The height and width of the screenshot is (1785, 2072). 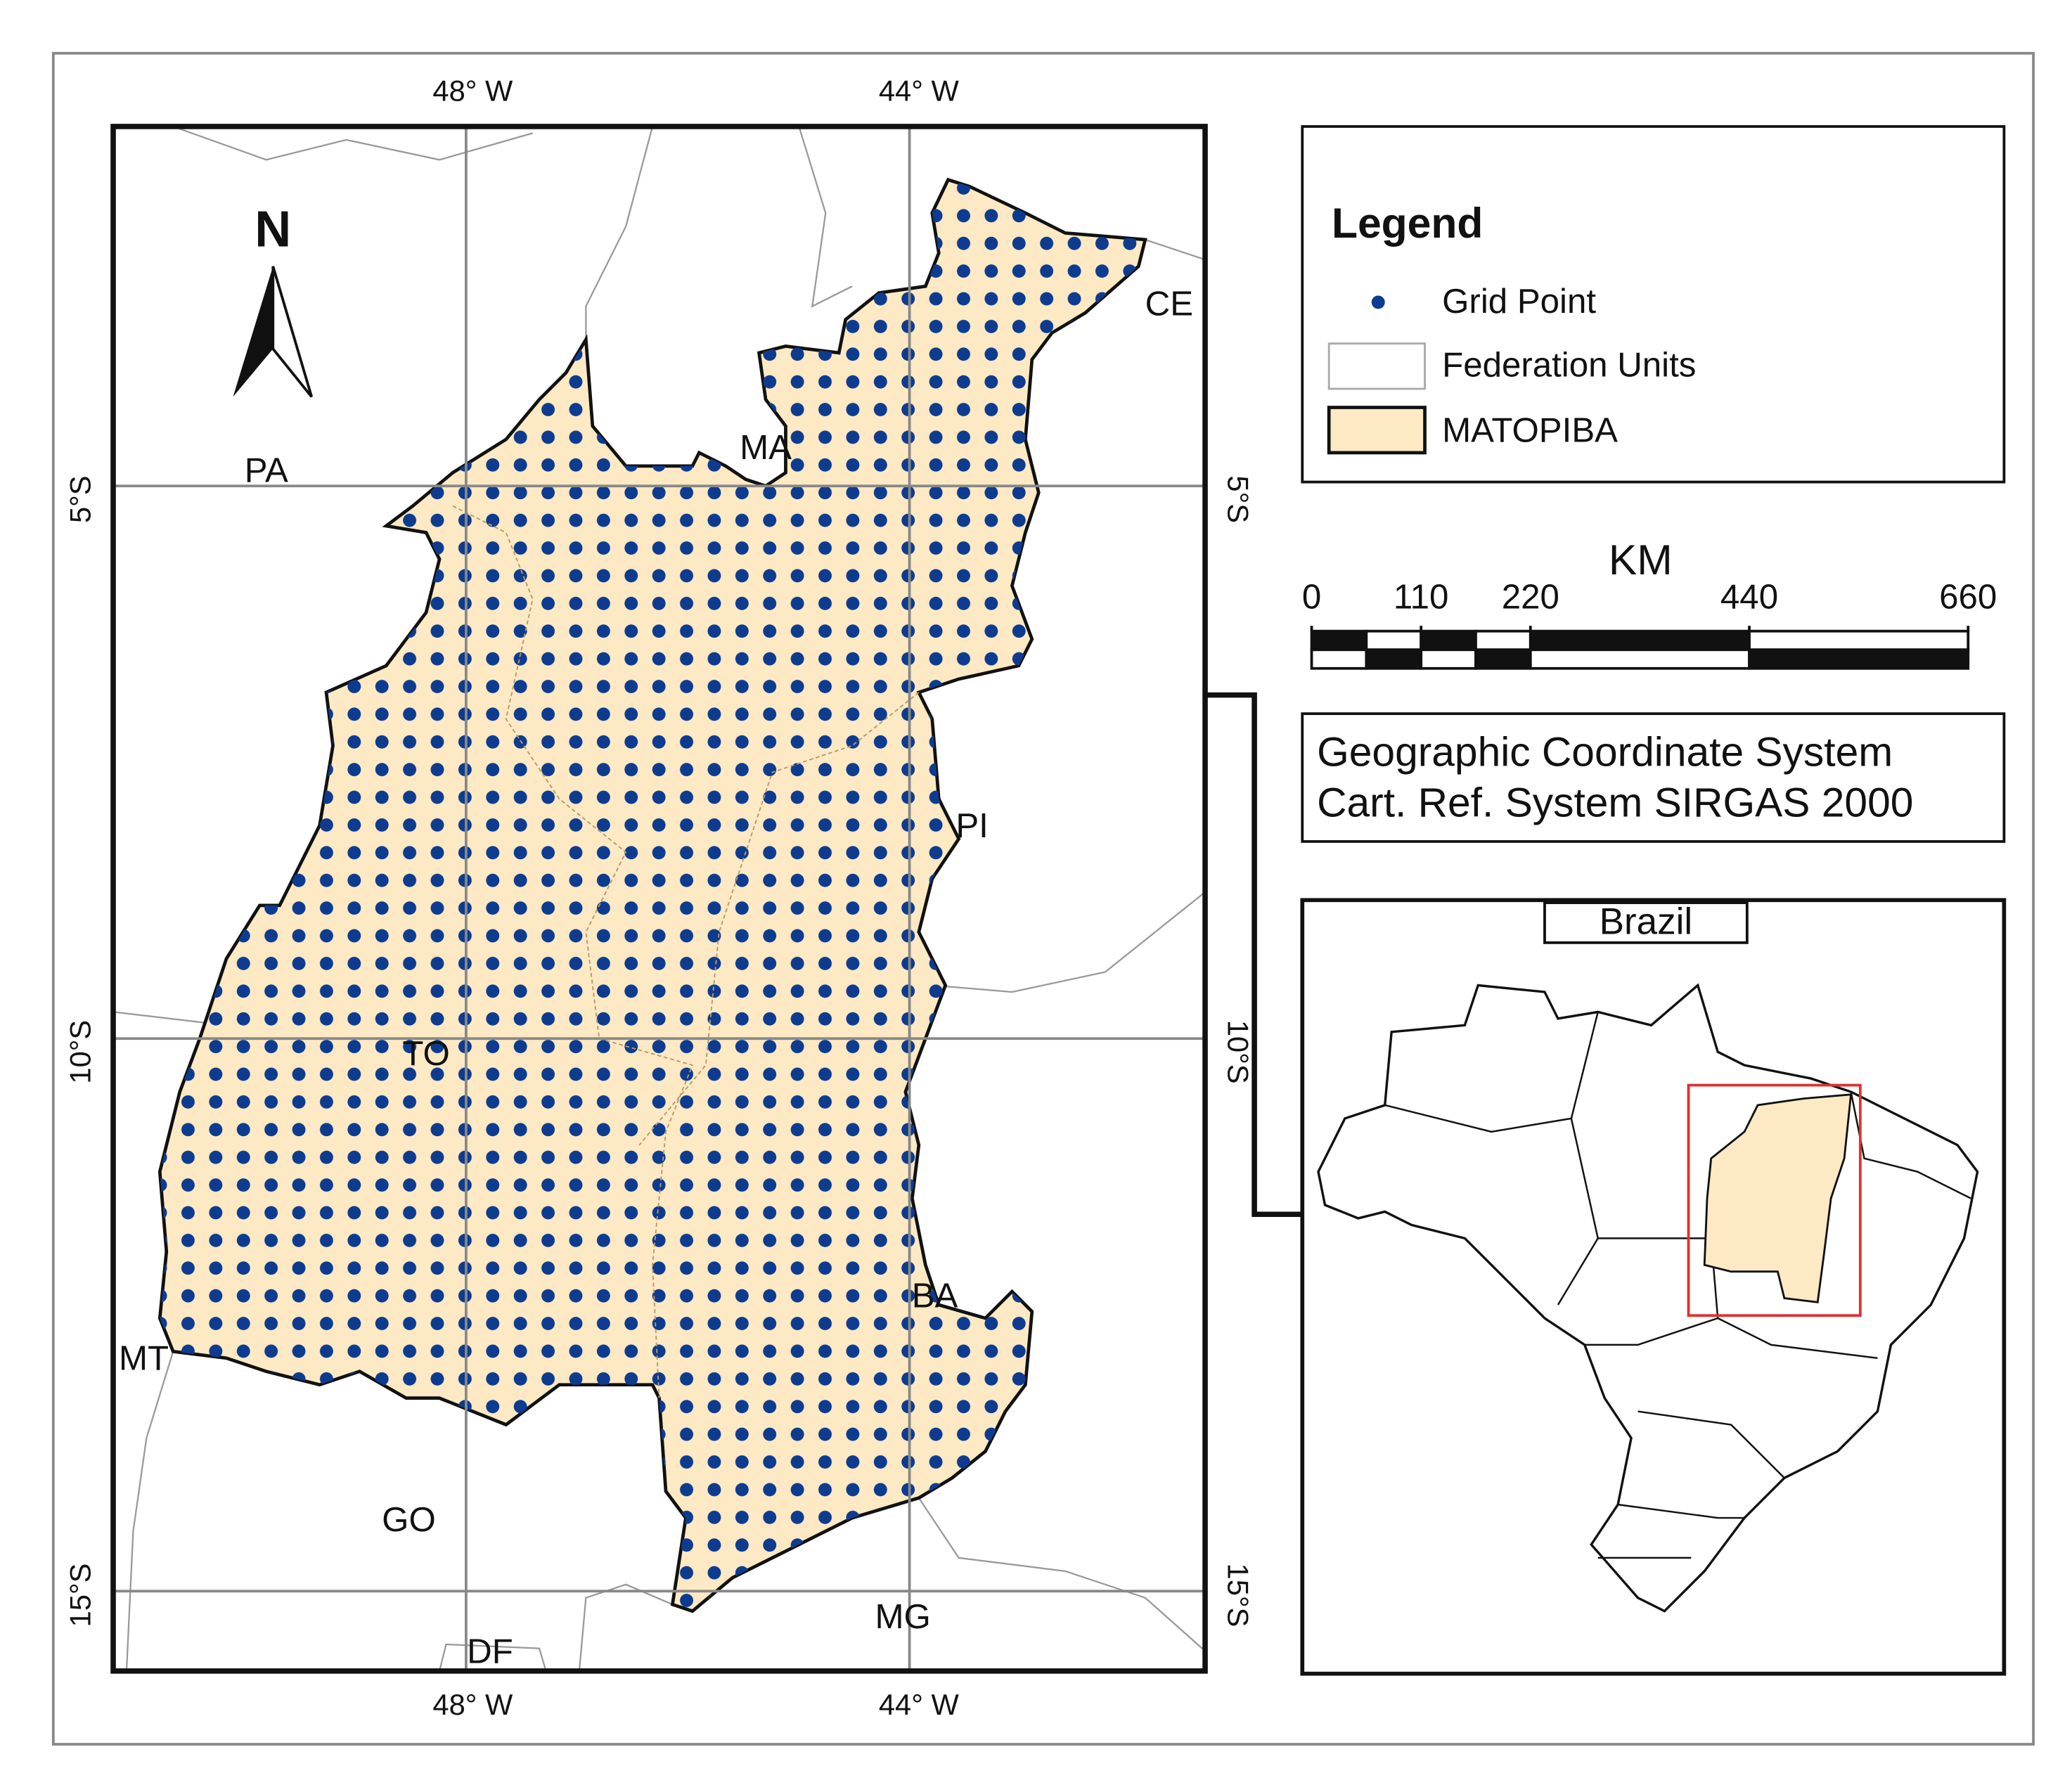 I want to click on scale-label: 220, so click(x=1531, y=596).